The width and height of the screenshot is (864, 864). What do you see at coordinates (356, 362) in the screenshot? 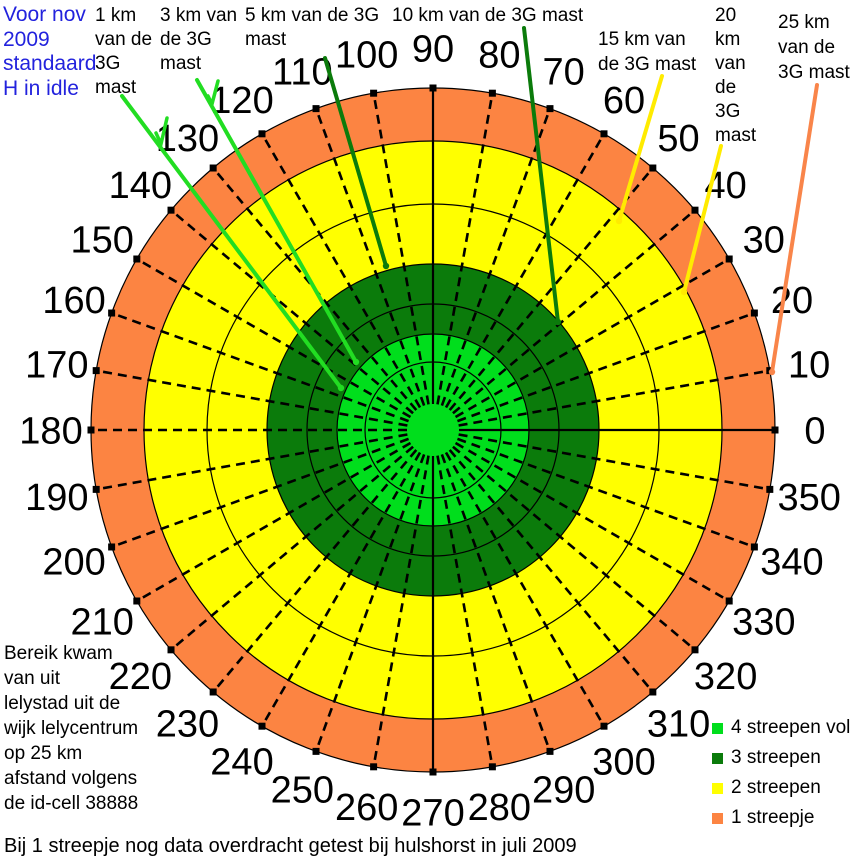
I see `leader-line-end-km3` at bounding box center [356, 362].